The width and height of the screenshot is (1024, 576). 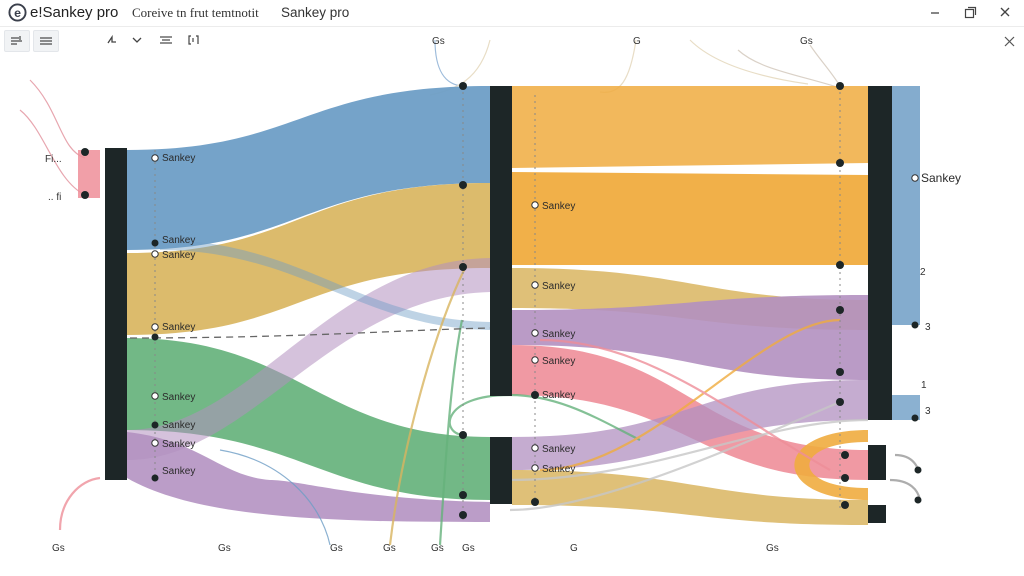 What do you see at coordinates (558, 286) in the screenshot?
I see `node-label-col2-1: Sankey` at bounding box center [558, 286].